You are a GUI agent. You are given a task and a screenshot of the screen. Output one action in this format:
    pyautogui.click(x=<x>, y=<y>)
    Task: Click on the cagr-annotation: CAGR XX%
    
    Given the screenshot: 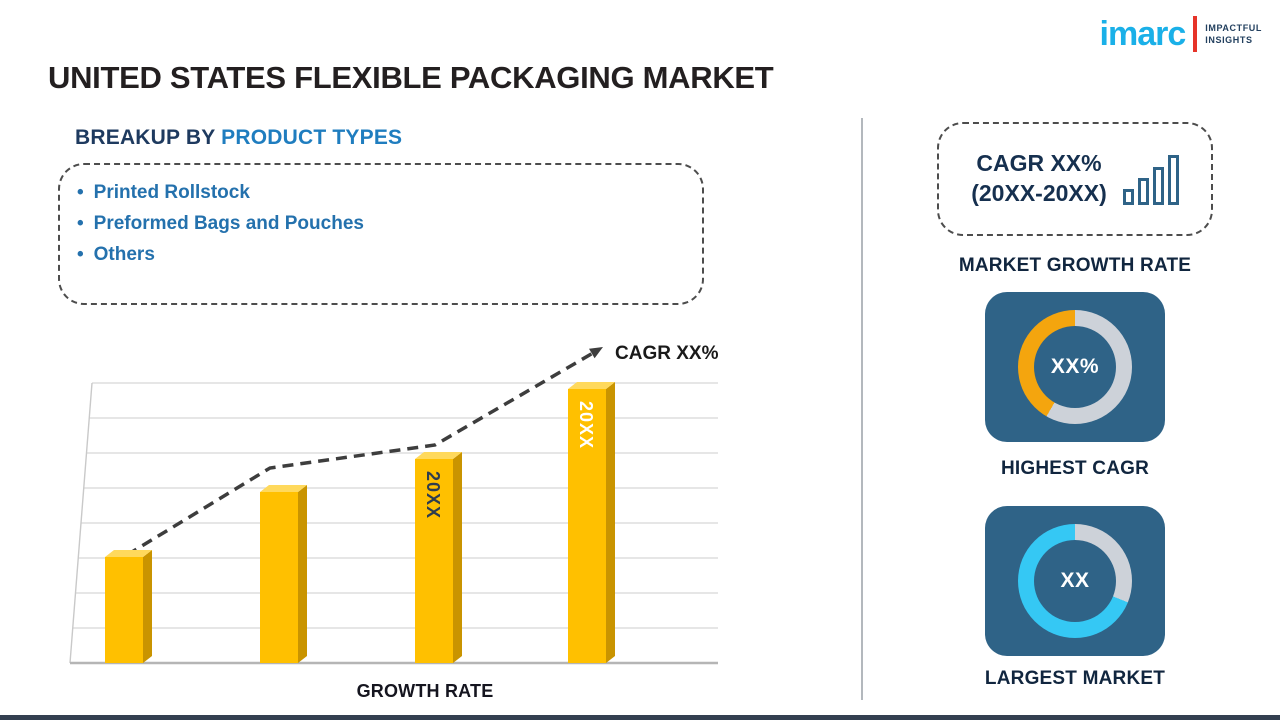 What is the action you would take?
    pyautogui.click(x=667, y=353)
    